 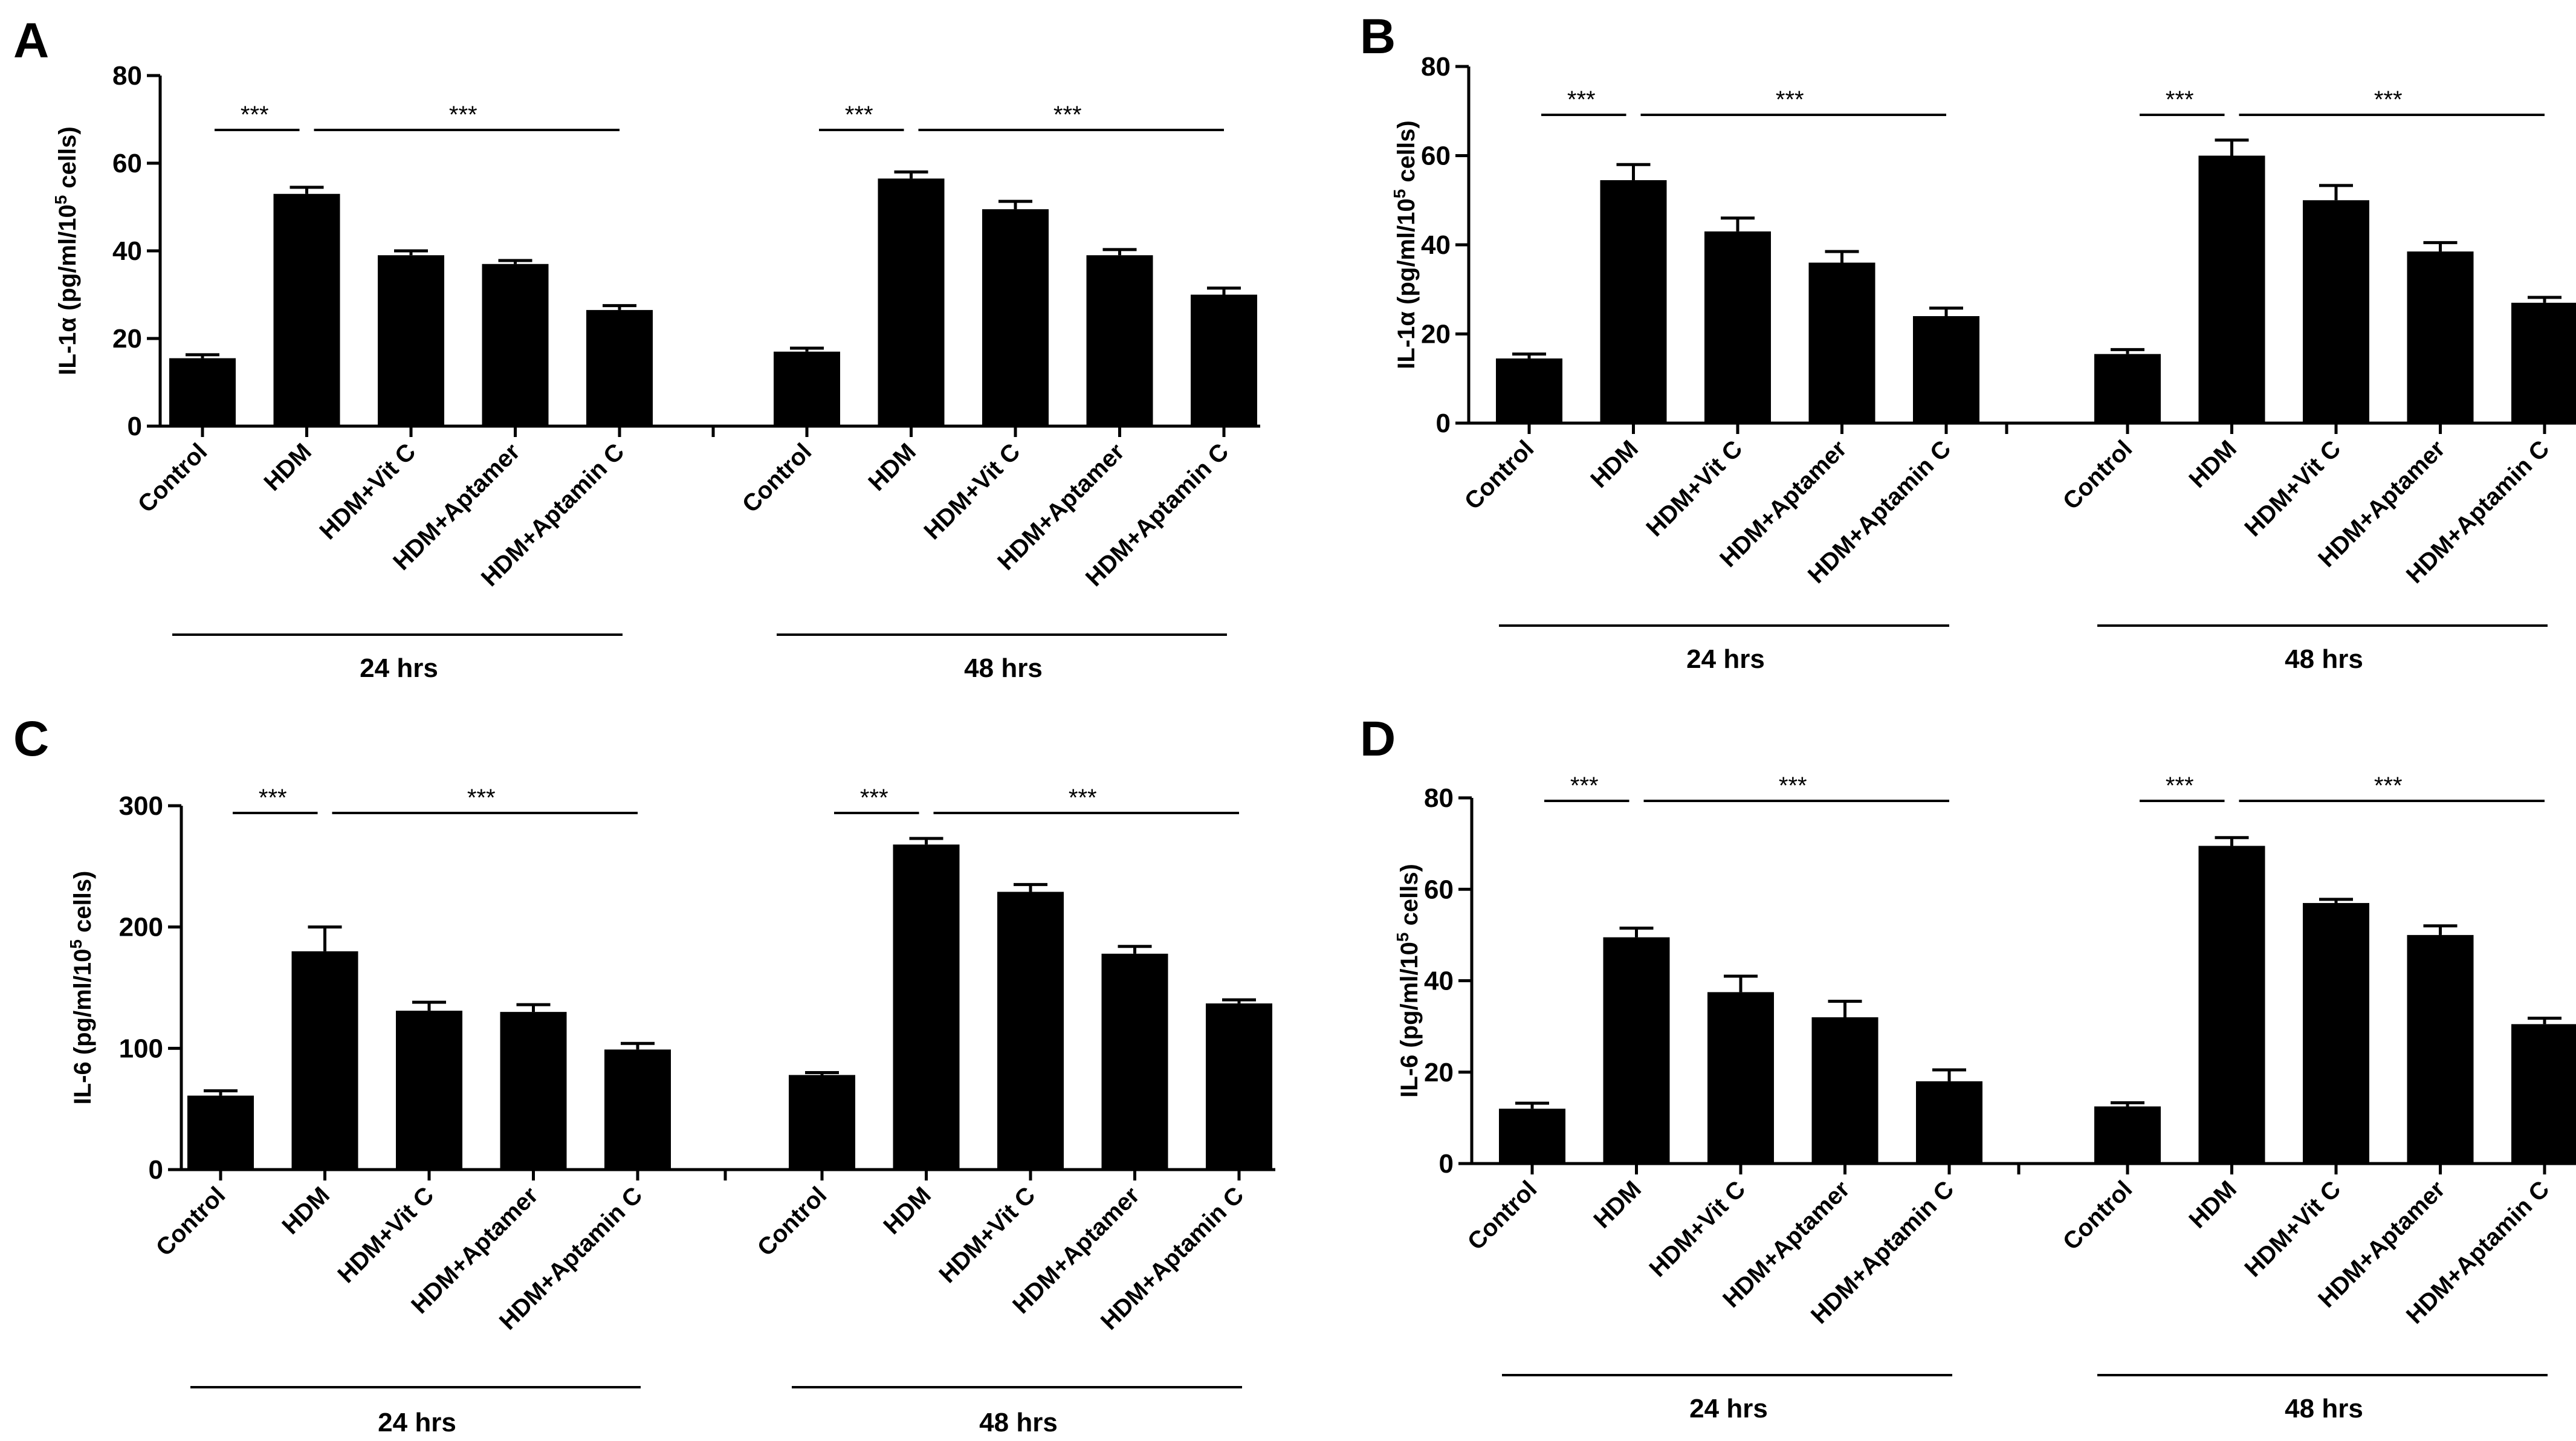 What do you see at coordinates (1405, 244) in the screenshot?
I see `y-axis-label: IL-1α (pg/ml/105 cells)` at bounding box center [1405, 244].